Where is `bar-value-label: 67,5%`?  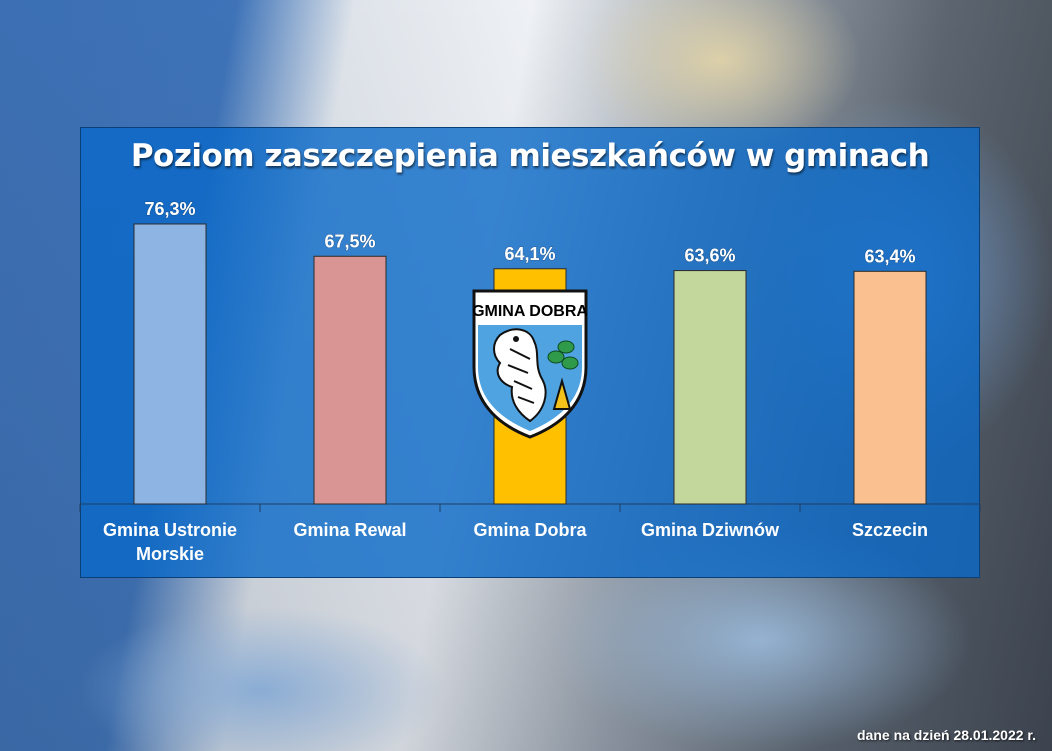 bar-value-label: 67,5% is located at coordinates (349, 241).